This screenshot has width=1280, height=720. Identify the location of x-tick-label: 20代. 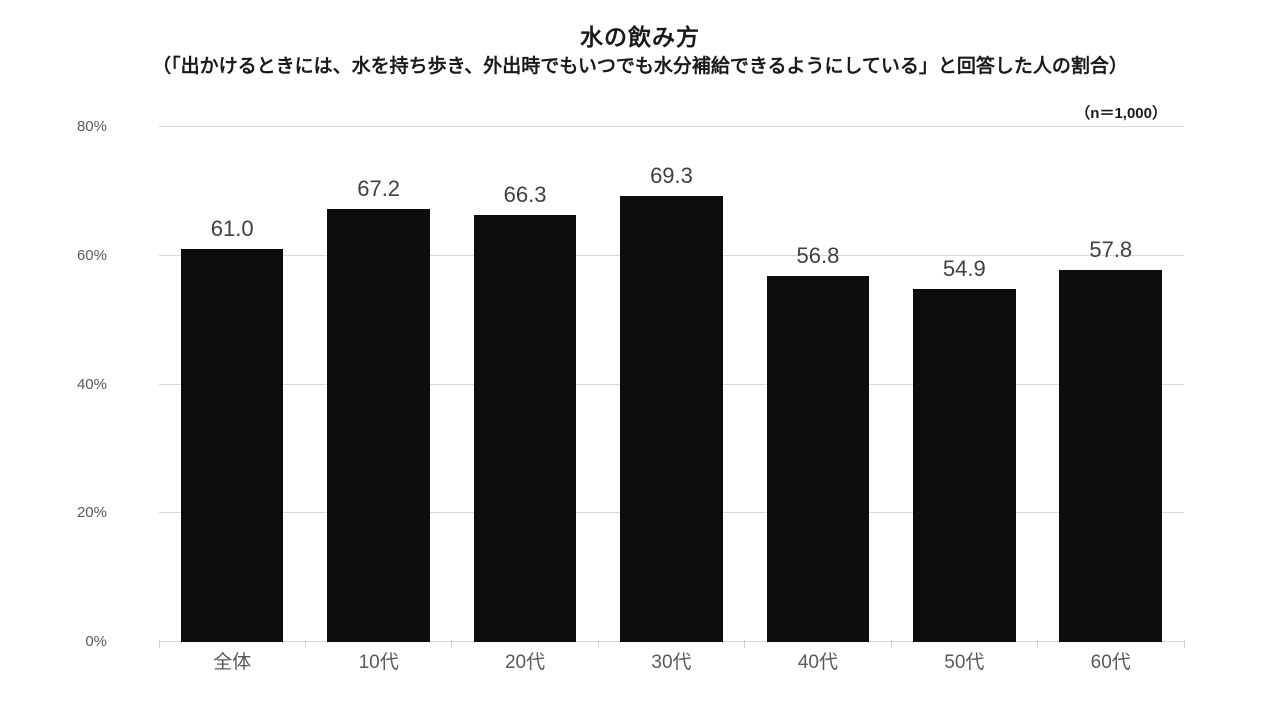
(525, 662).